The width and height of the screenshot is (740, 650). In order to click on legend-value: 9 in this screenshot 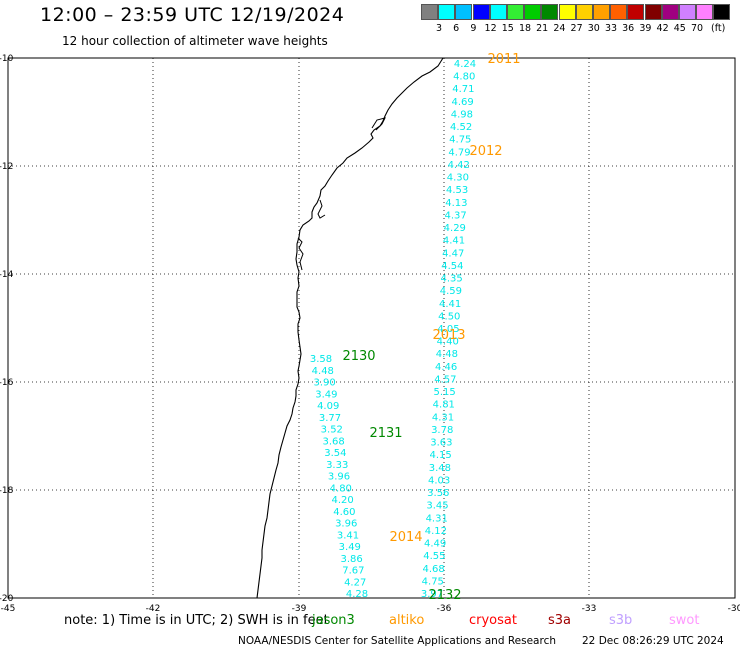, I will do `click(473, 28)`.